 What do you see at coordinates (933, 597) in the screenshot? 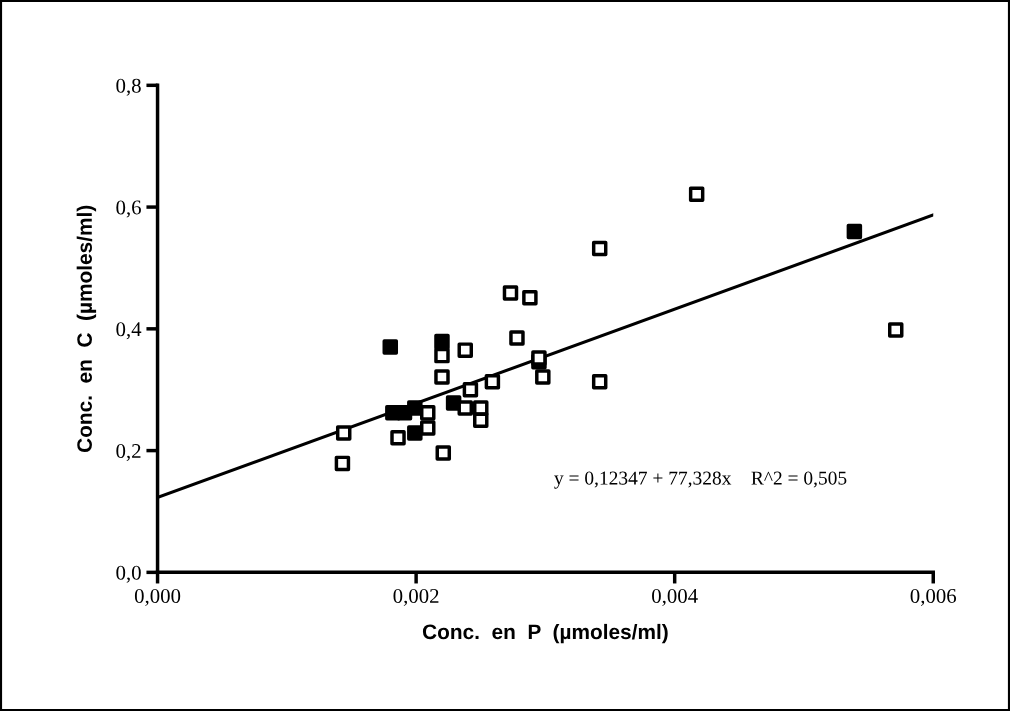
I see `x-tick-label: 0,006` at bounding box center [933, 597].